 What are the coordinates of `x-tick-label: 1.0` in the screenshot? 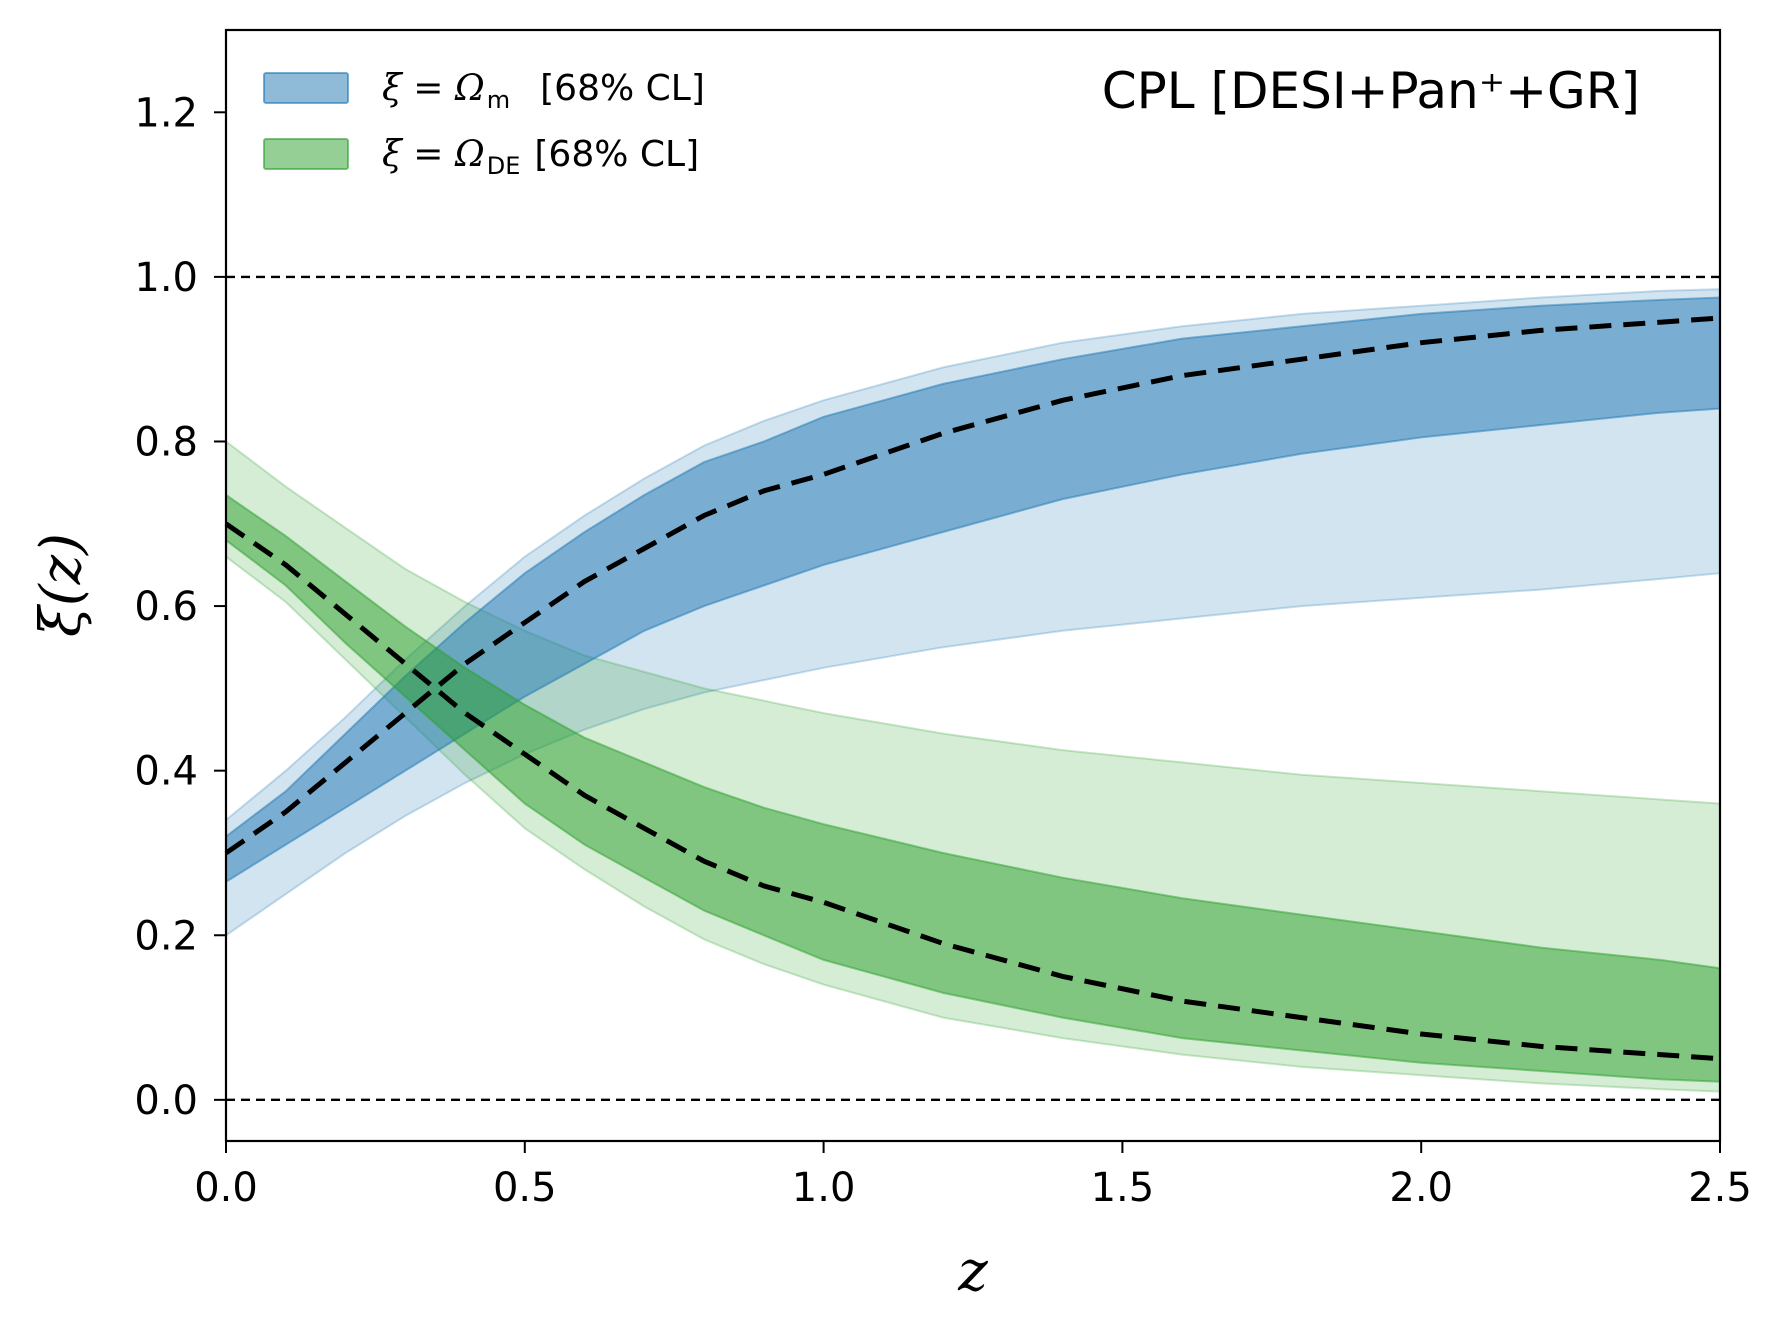 It's located at (824, 1188).